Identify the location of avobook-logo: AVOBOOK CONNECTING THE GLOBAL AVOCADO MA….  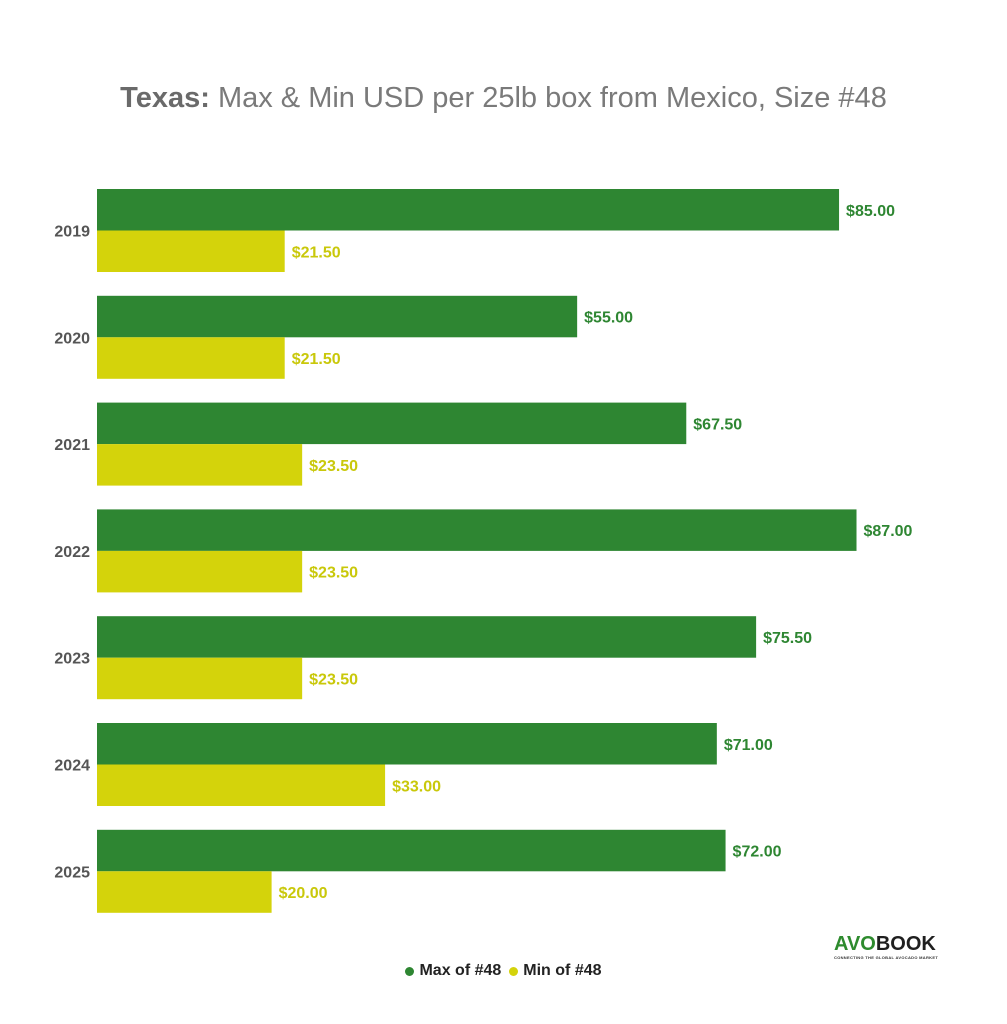
(894, 949).